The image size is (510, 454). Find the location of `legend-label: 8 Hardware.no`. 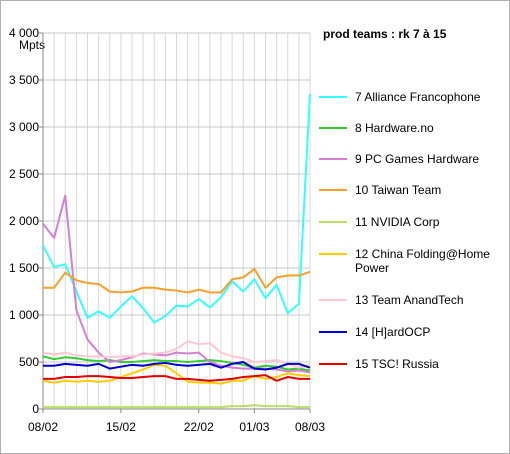

legend-label: 8 Hardware.no is located at coordinates (394, 128).